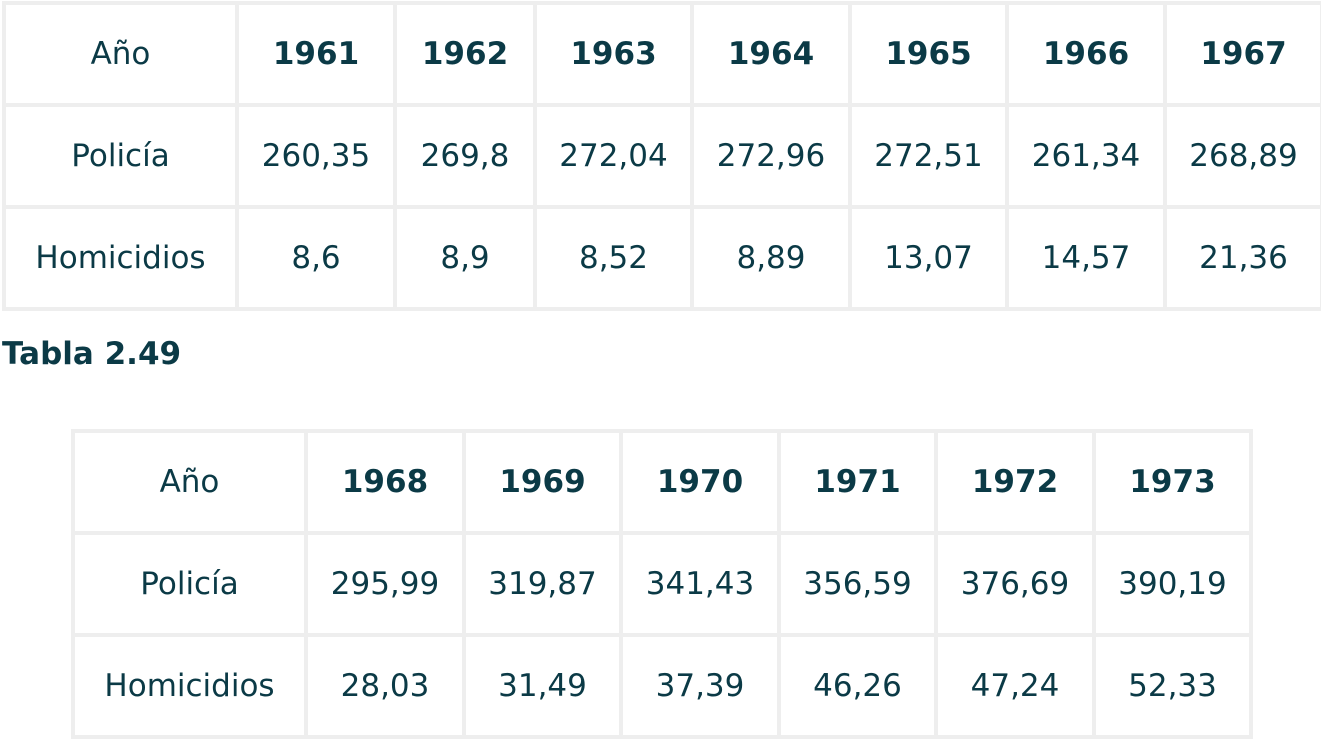  Describe the element at coordinates (385, 482) in the screenshot. I see `year-cell: 1968` at that location.